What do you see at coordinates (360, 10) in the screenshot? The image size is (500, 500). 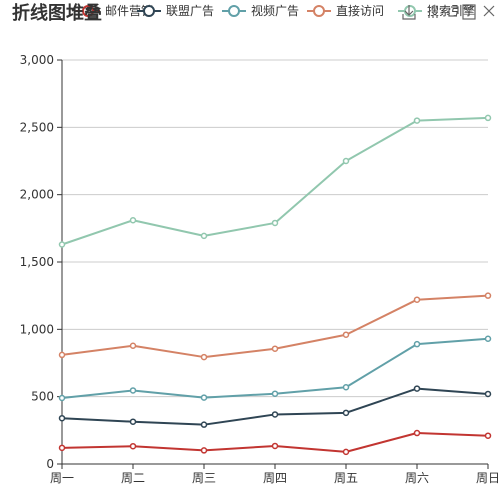 I see `legend-label: 直接访问` at bounding box center [360, 10].